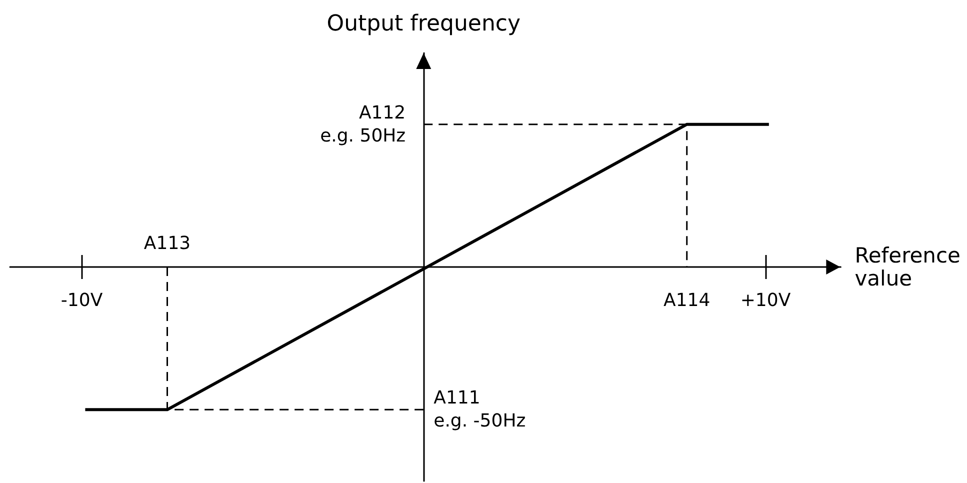  What do you see at coordinates (167, 243) in the screenshot?
I see `annotation: A113` at bounding box center [167, 243].